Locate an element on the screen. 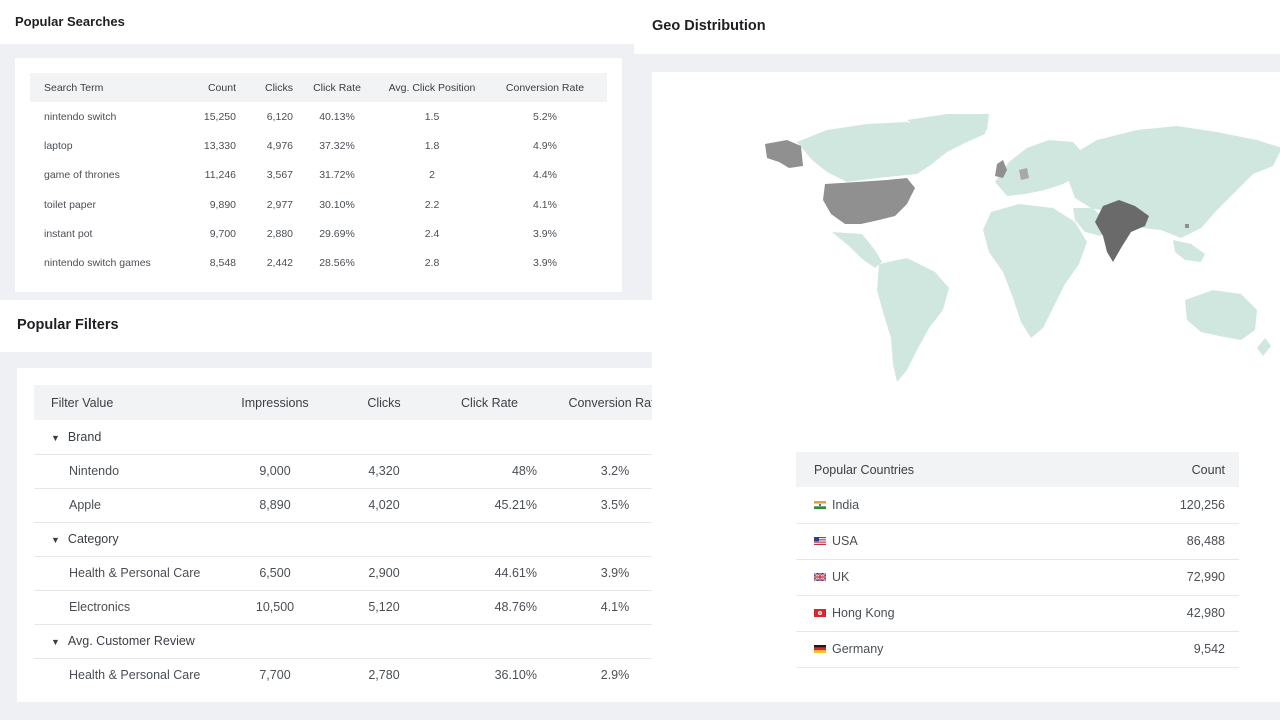 This screenshot has width=1280, height=720. count-cell: 11,246 is located at coordinates (220, 175).